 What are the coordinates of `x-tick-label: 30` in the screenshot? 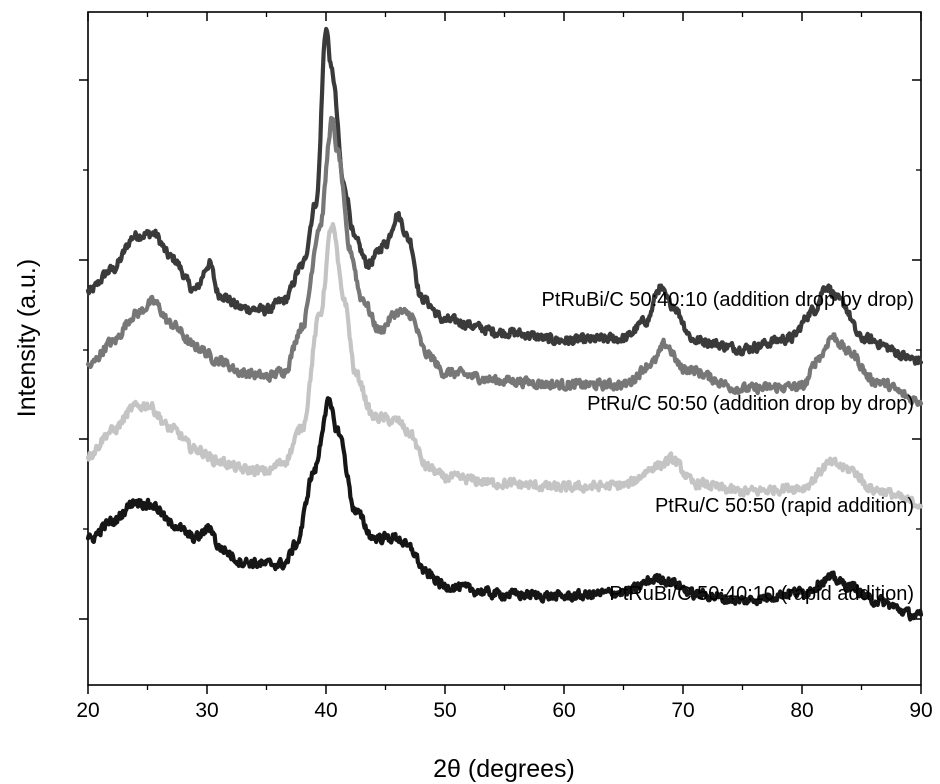 It's located at (206, 710).